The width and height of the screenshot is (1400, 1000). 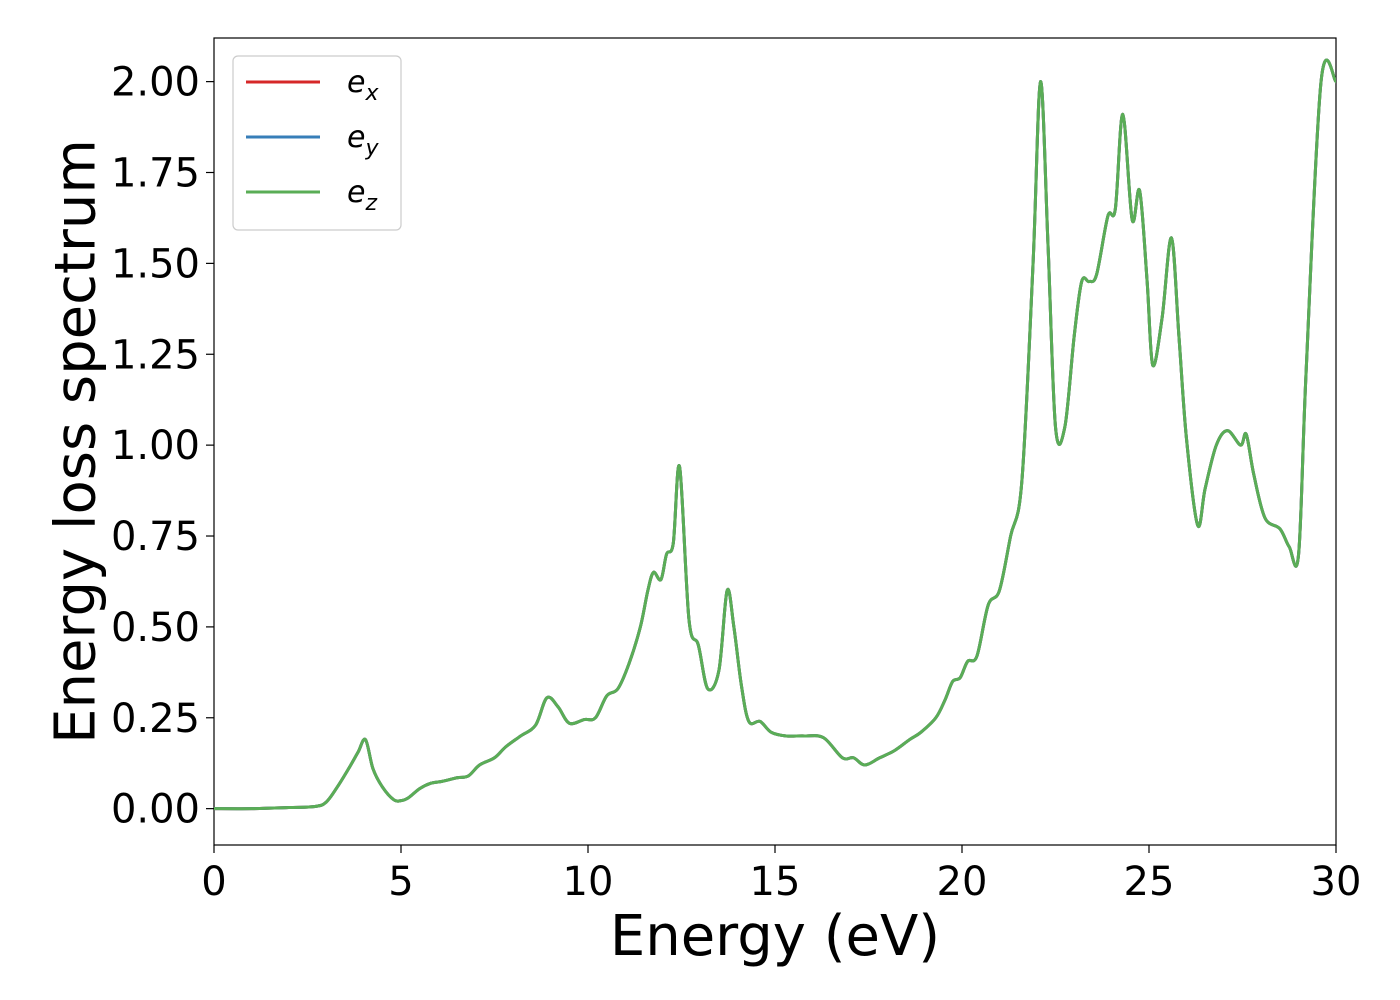 I want to click on y-axis-ticks: 0.00 0.25 0.50 0.75 1.00 1.25 1.50 1.75 2.00, so click(x=162, y=446).